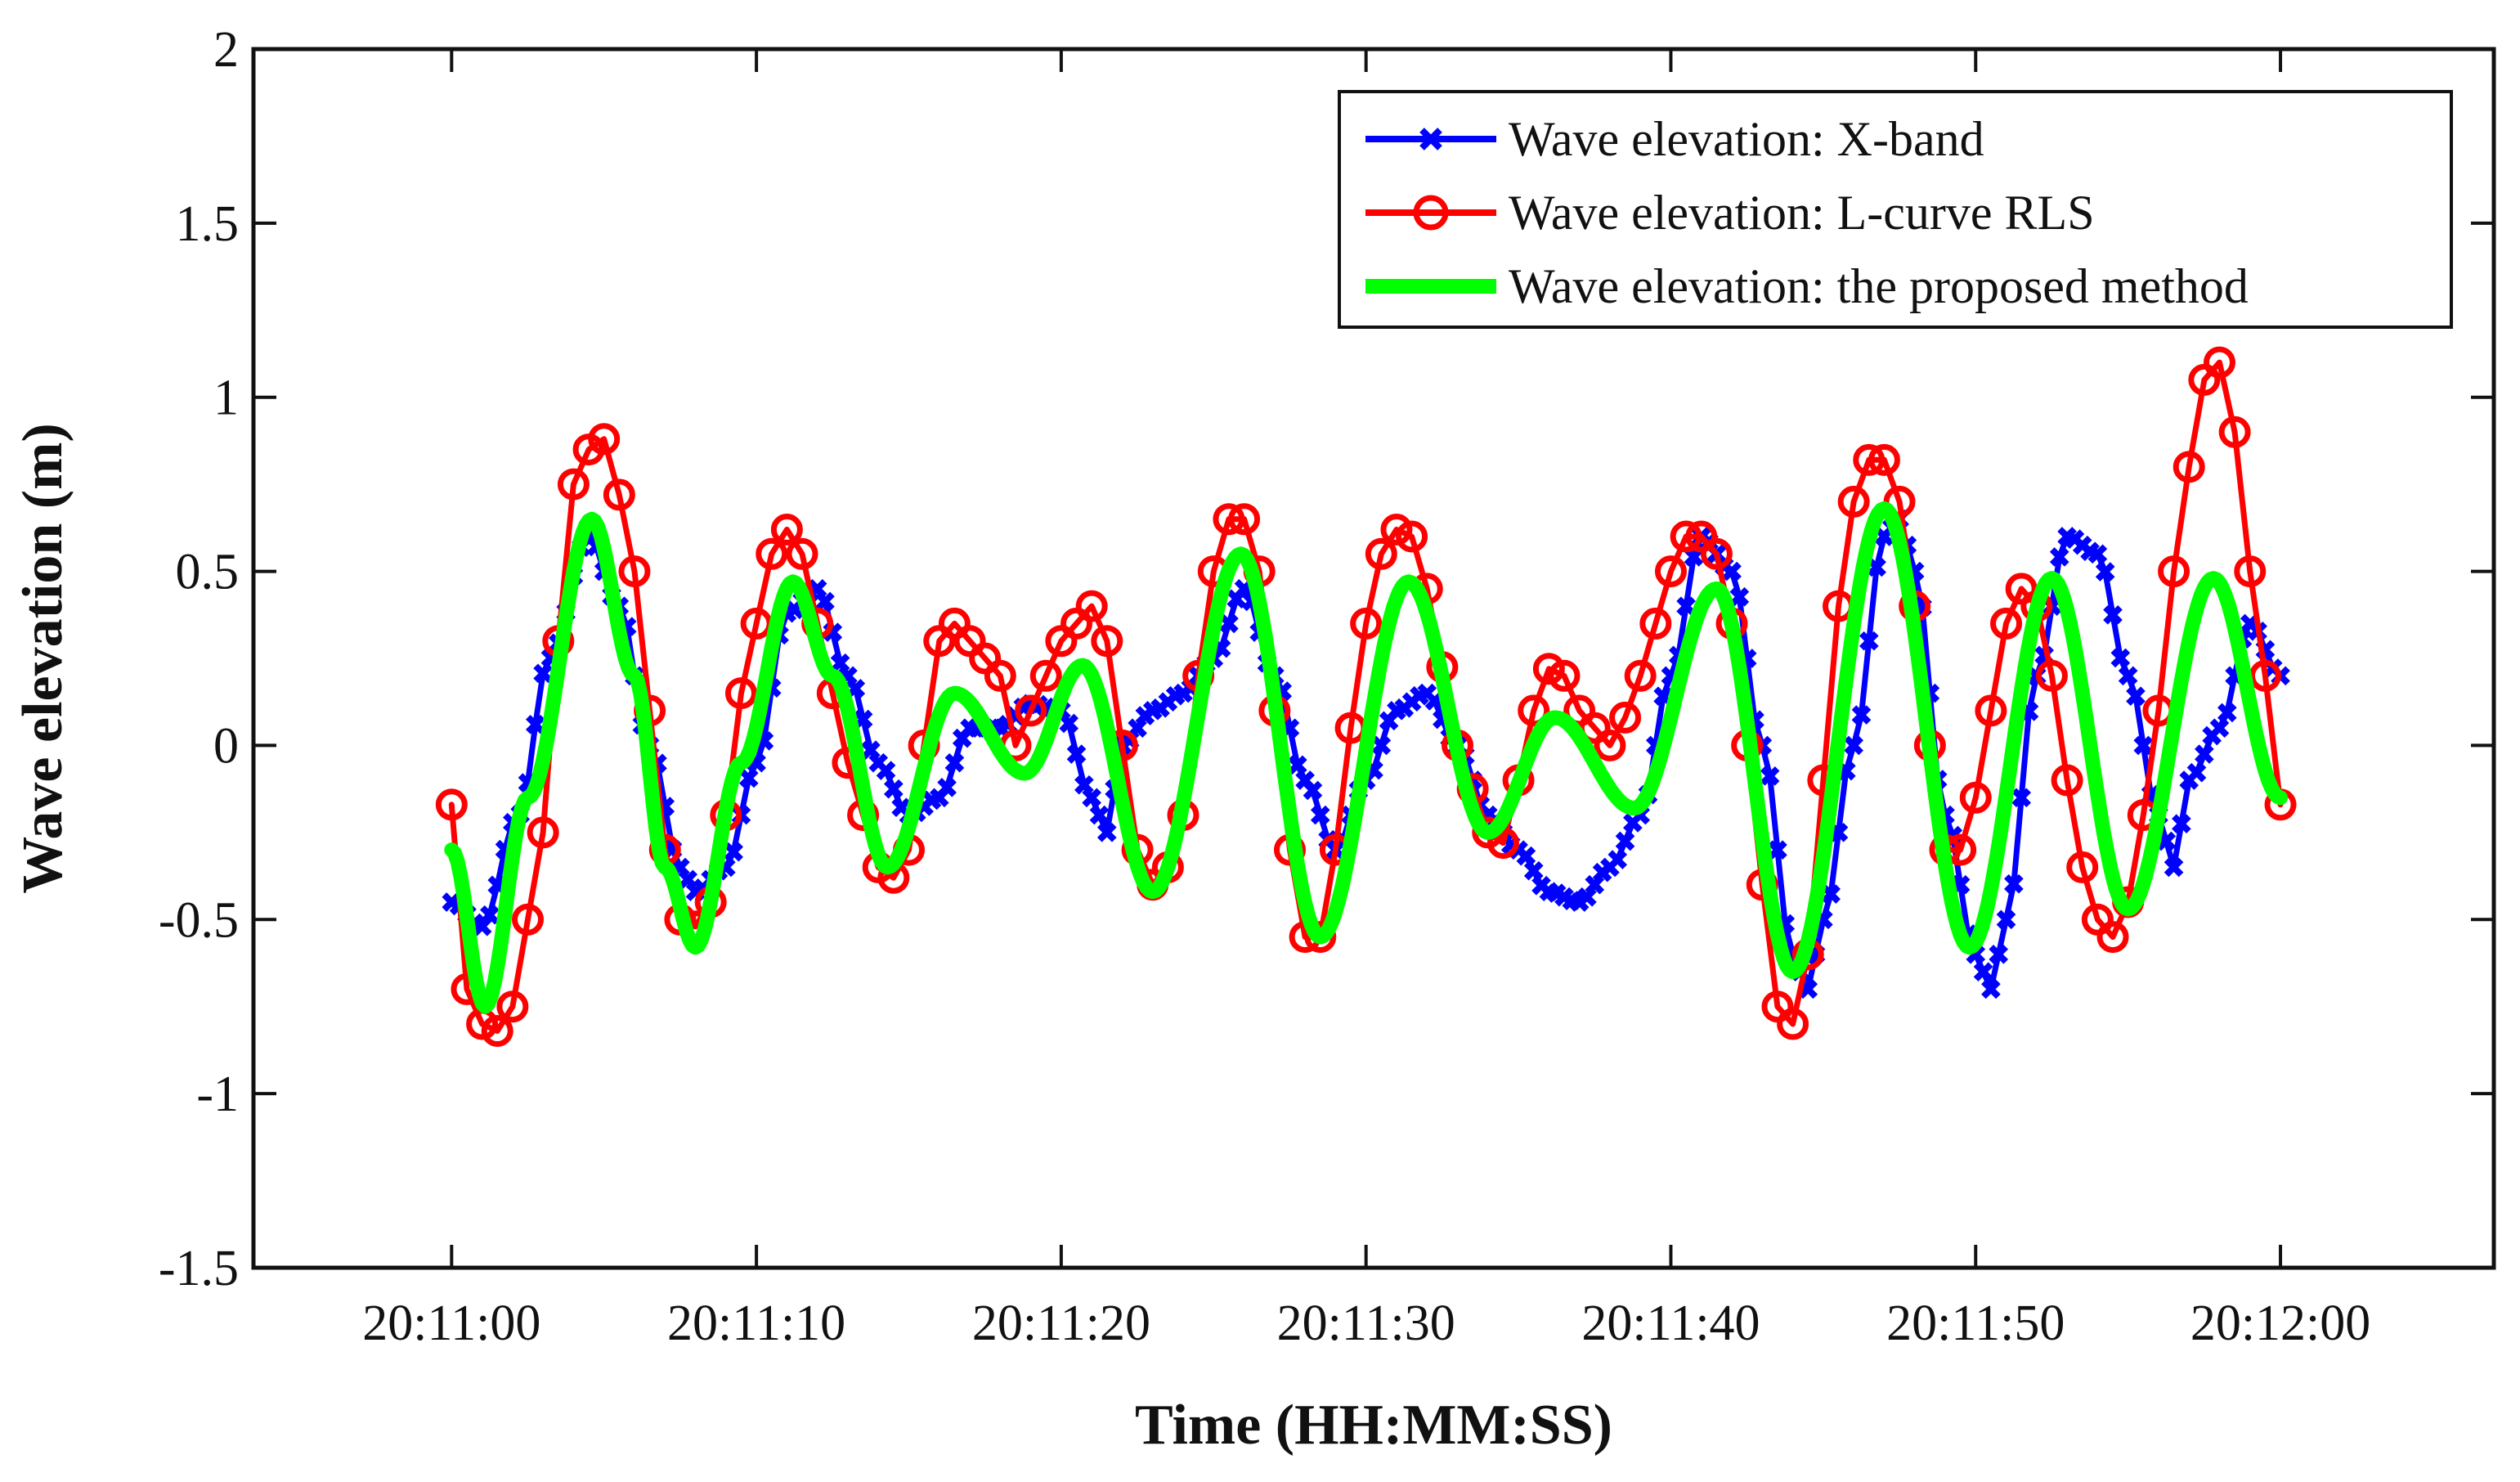 The height and width of the screenshot is (1482, 2520). What do you see at coordinates (1374, 1425) in the screenshot?
I see `x-axis-title: Time (HH:MM:SS)` at bounding box center [1374, 1425].